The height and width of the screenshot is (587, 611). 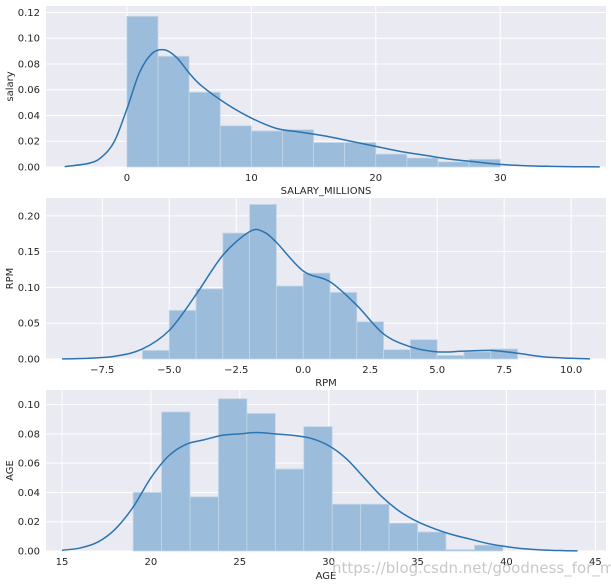 I want to click on chart1-y-tick-label: 0.04, so click(x=29, y=116).